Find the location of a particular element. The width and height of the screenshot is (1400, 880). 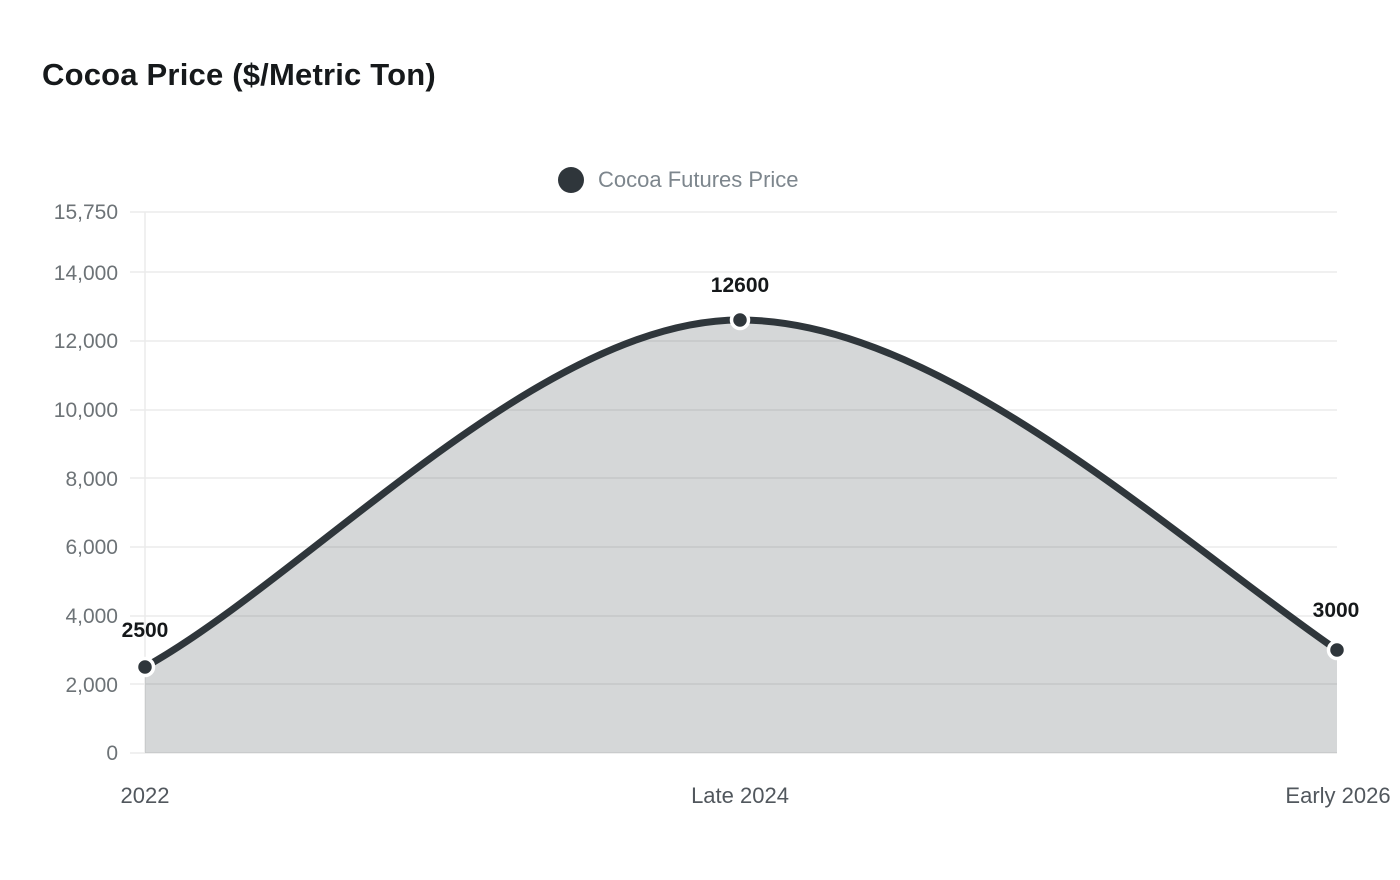

data-label-late-2024: 12600 is located at coordinates (740, 285).